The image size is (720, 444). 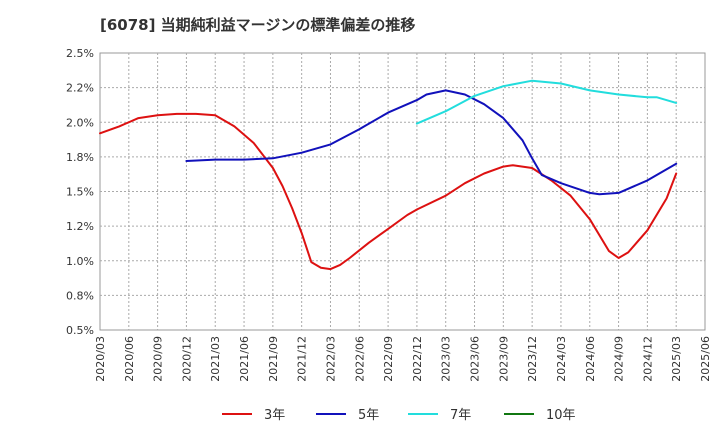 What do you see at coordinates (257, 25) in the screenshot?
I see `chart-title: [6078] 当期純利益マージンの標準偏差の推移` at bounding box center [257, 25].